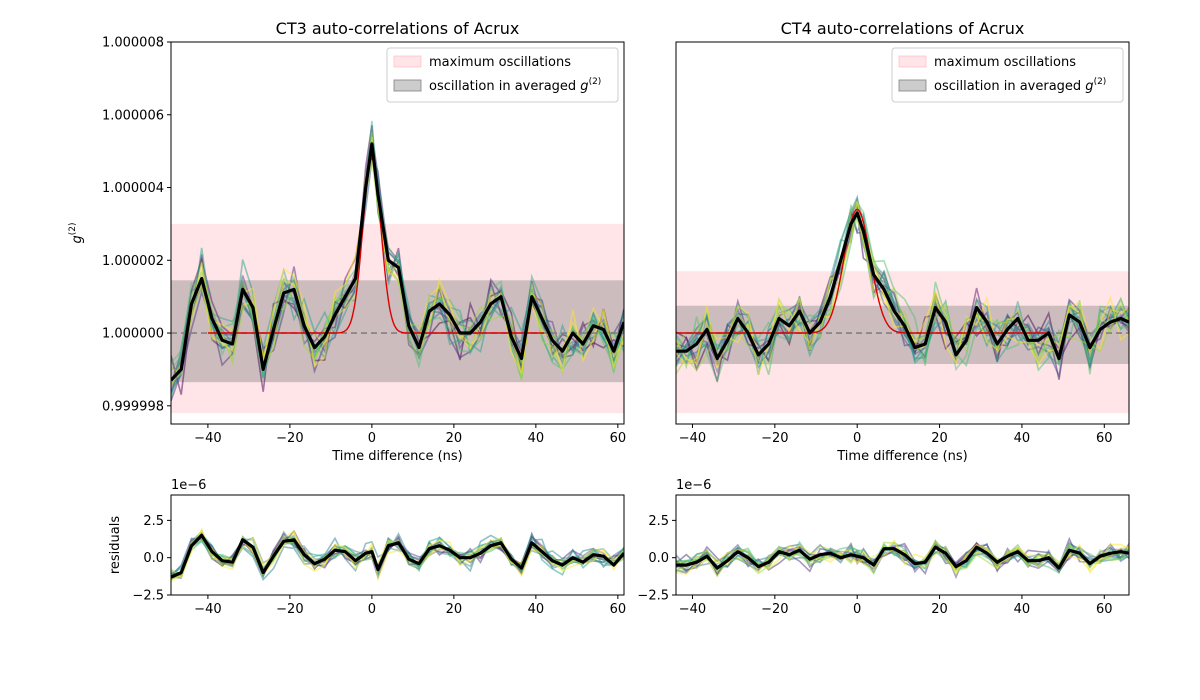 This screenshot has height=700, width=1200. I want to click on y-tick-label: 1.000006, so click(133, 115).